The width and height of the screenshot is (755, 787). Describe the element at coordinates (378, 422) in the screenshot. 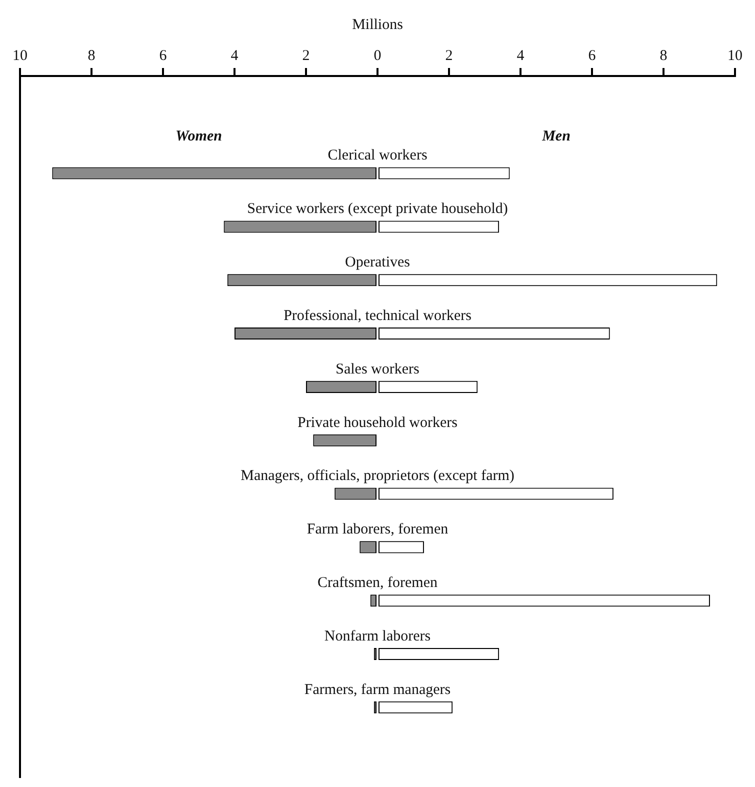

I see `y-tick-label: Private household workers` at that location.